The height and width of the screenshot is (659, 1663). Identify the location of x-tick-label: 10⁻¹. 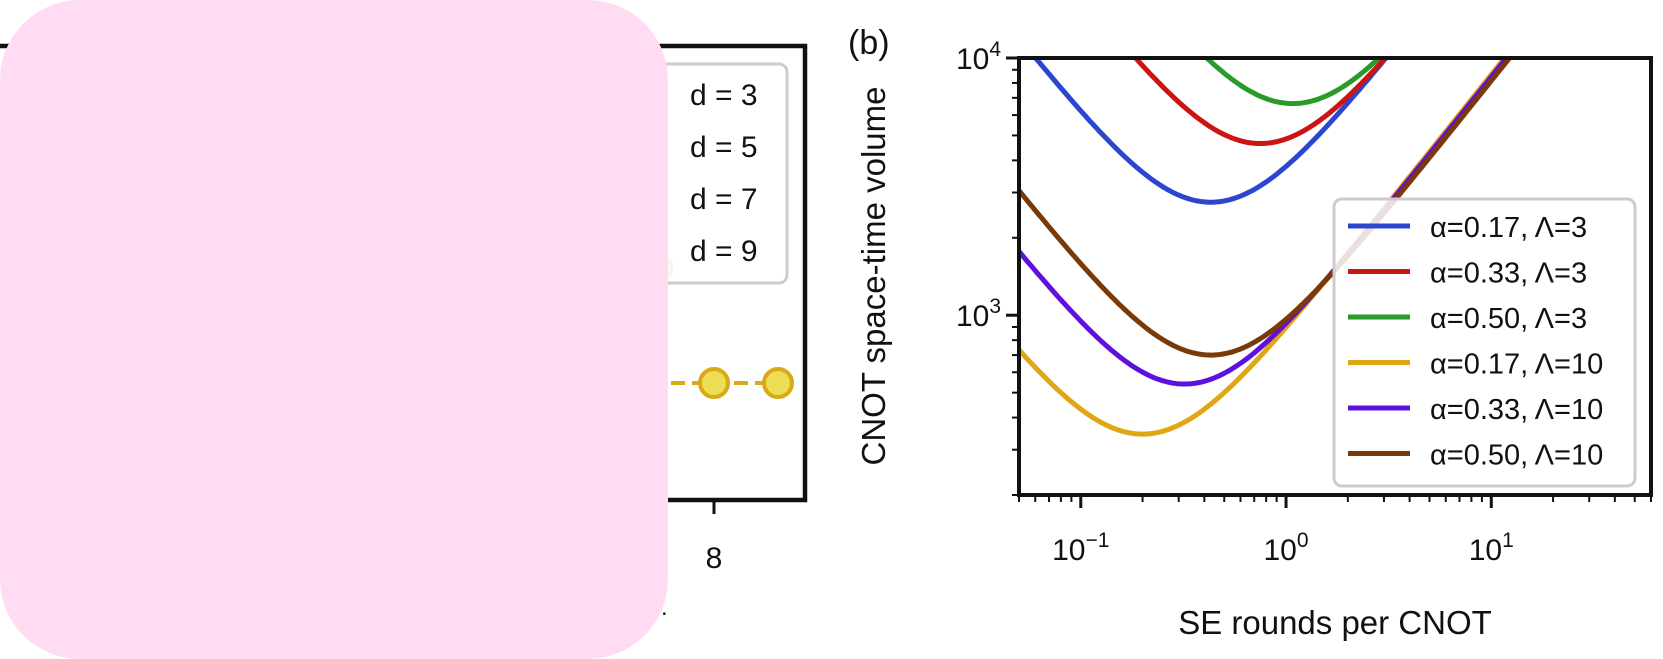
(1080, 548).